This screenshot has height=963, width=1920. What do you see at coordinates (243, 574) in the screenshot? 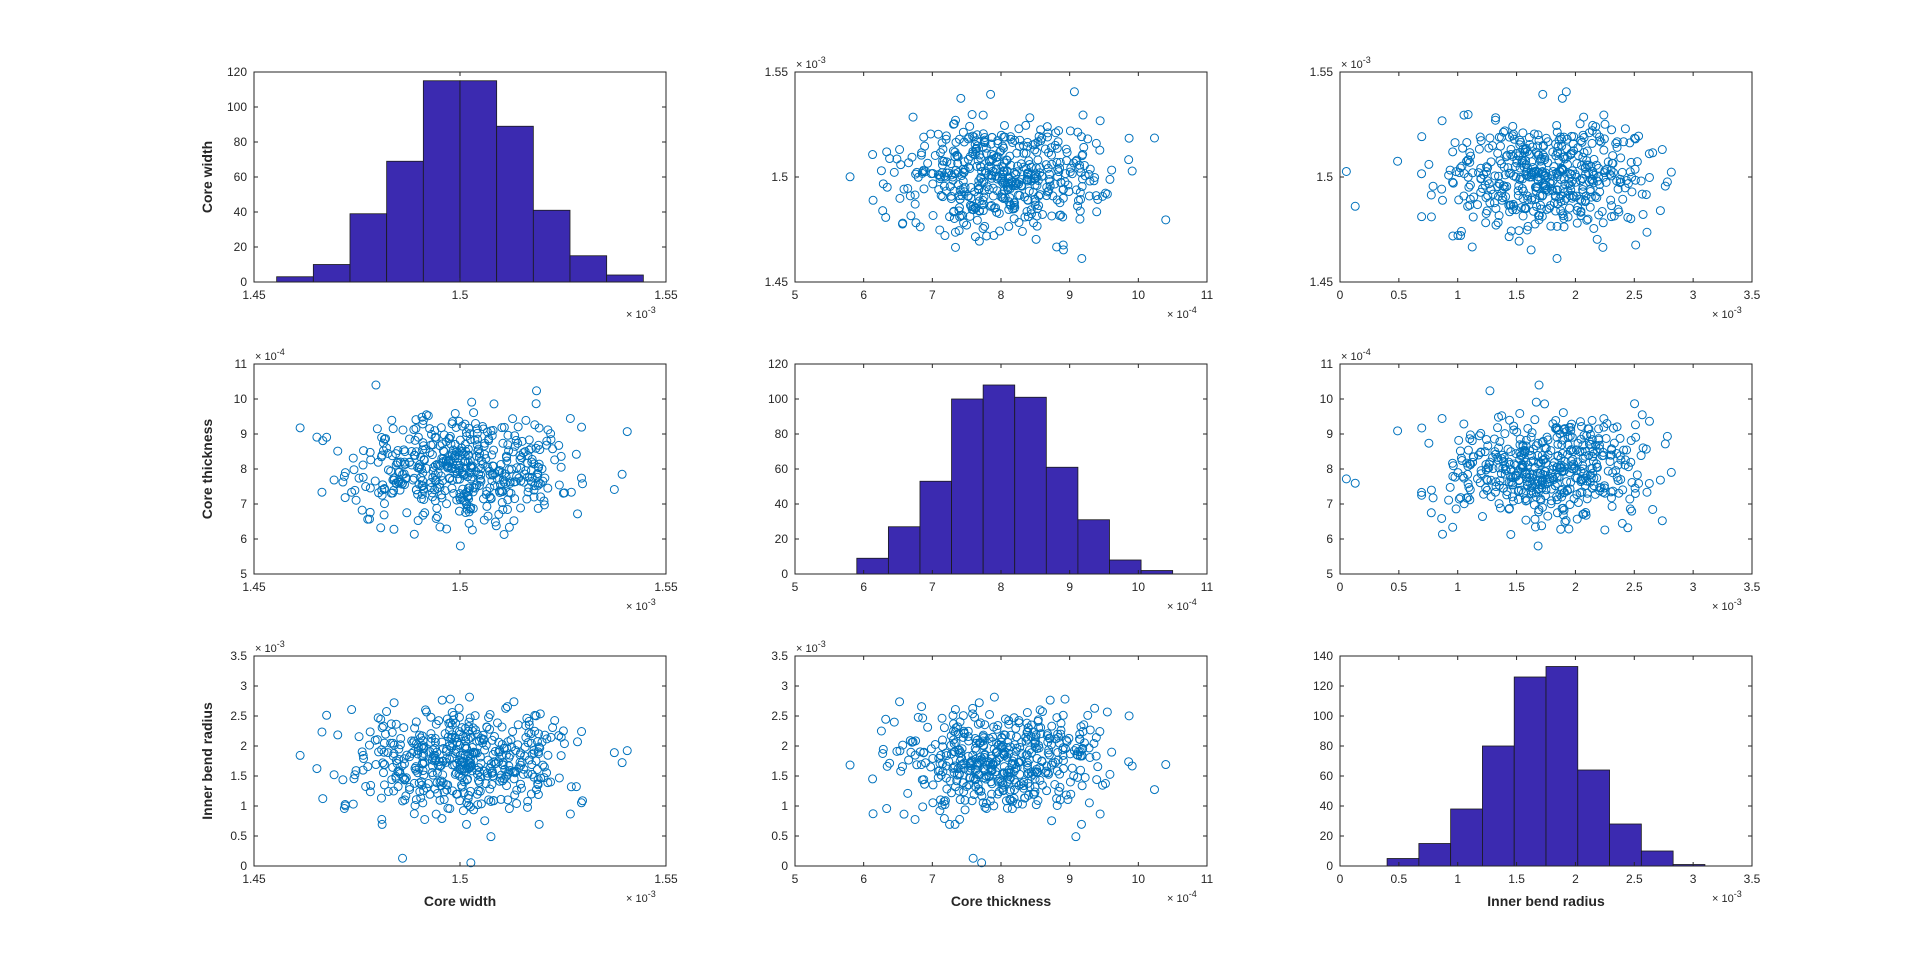
I see `y-tick-label: 5` at bounding box center [243, 574].